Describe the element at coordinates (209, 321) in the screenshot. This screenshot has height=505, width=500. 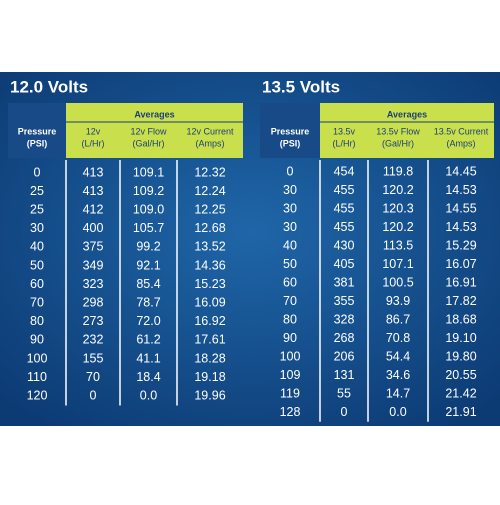
I see `cell: 16.92` at that location.